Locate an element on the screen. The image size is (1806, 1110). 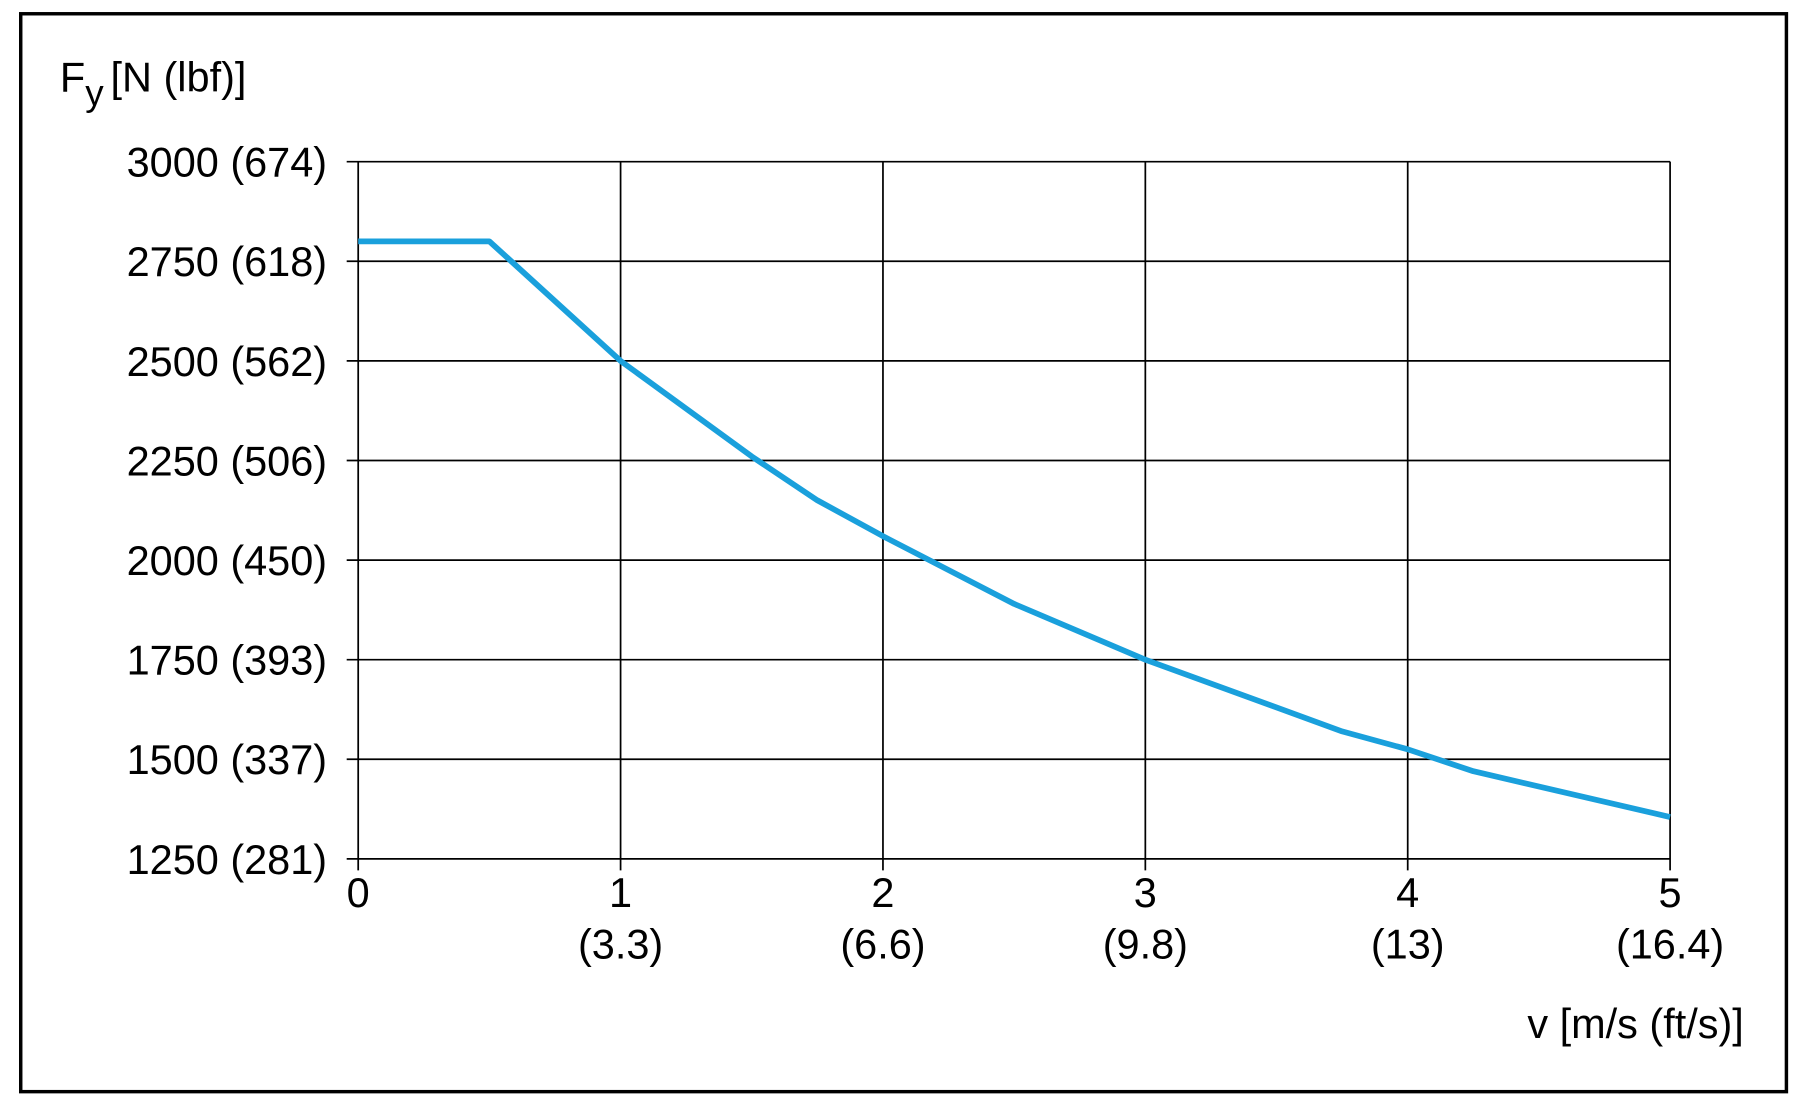
x-tick-sublabel: (6.6) is located at coordinates (882, 945).